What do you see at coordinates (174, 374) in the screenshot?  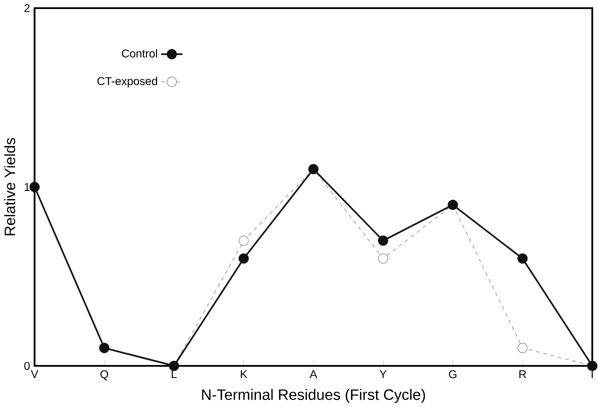 I see `x-tick-label: L` at bounding box center [174, 374].